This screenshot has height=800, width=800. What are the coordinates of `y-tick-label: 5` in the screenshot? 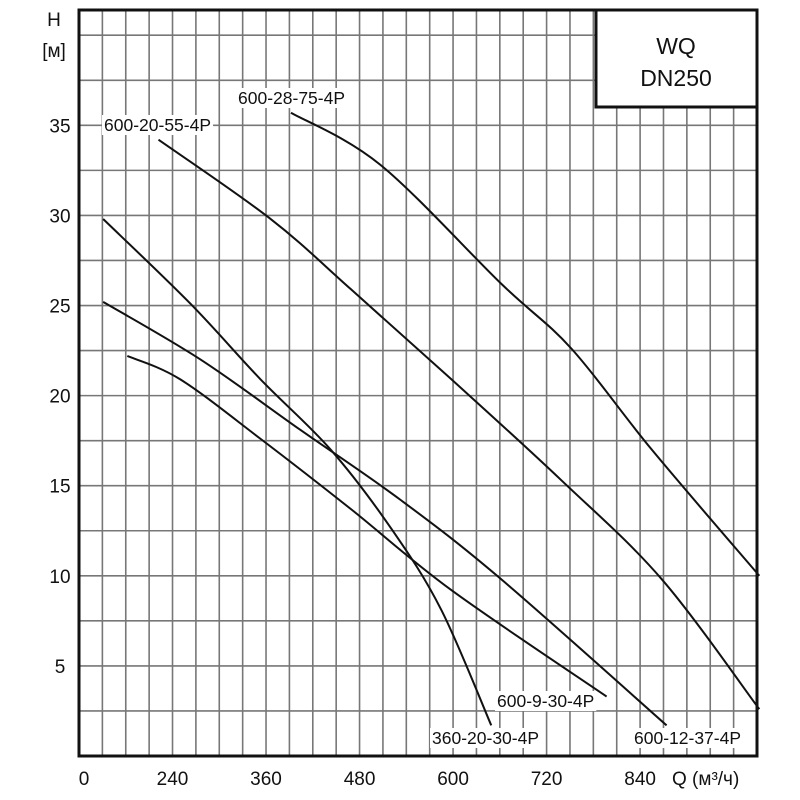 It's located at (60, 667).